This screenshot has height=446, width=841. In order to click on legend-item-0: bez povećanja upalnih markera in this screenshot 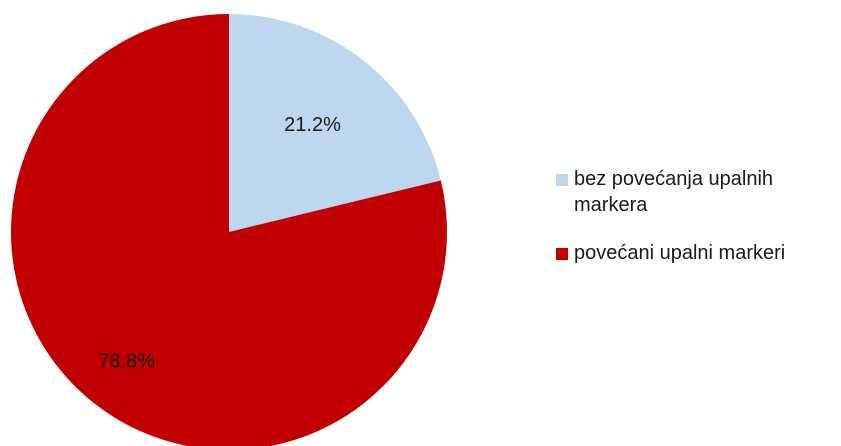, I will do `click(696, 192)`.